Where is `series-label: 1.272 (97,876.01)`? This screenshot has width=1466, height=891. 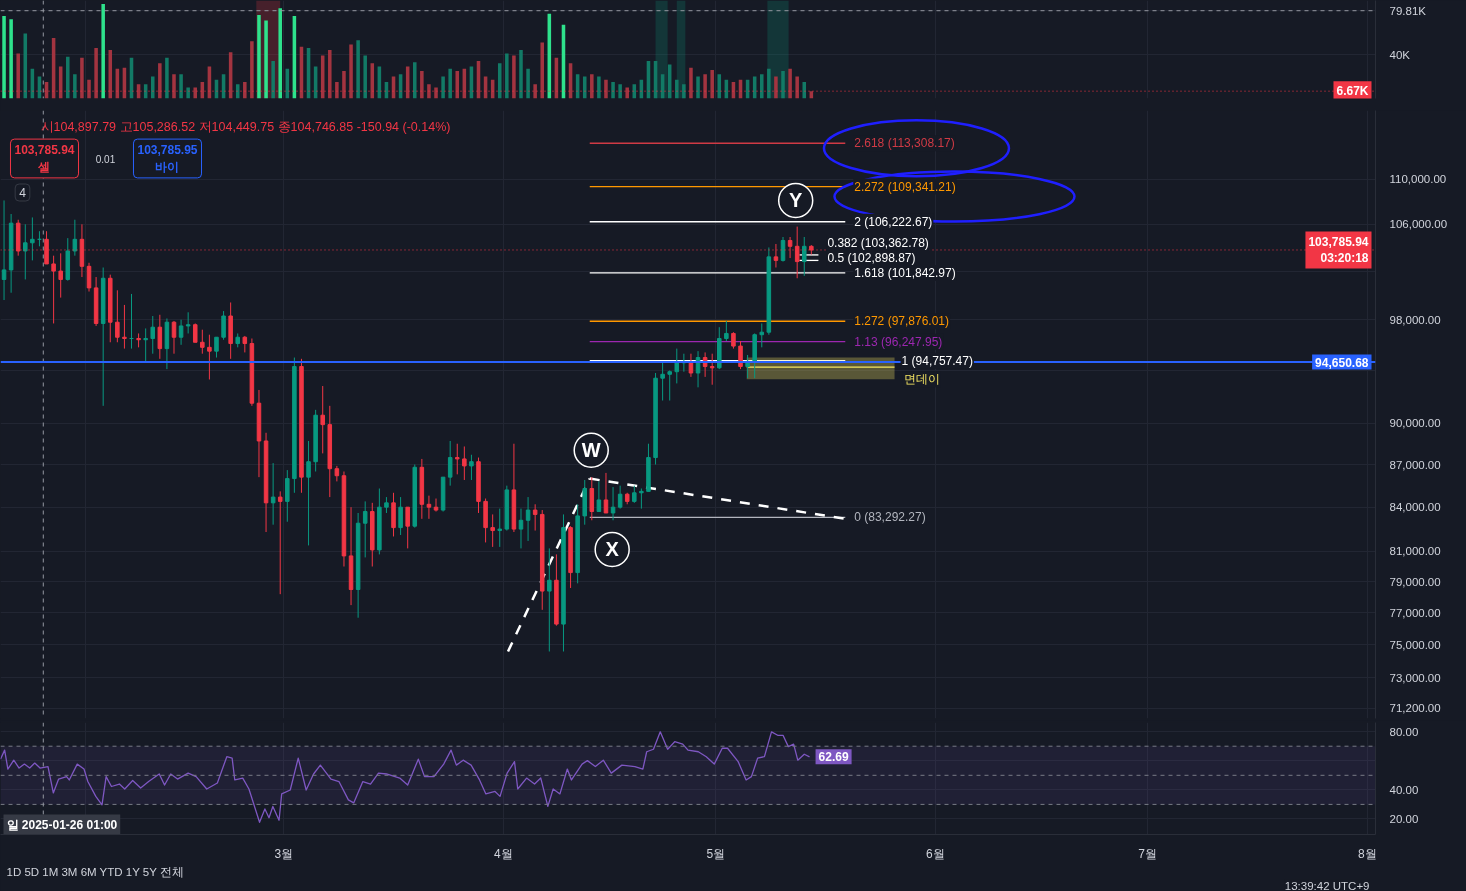
series-label: 1.272 (97,876.01) is located at coordinates (902, 321).